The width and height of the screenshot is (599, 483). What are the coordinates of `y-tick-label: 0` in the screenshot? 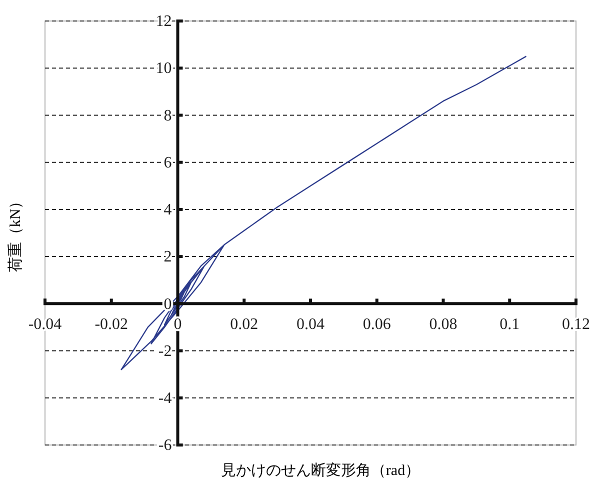 It's located at (168, 304).